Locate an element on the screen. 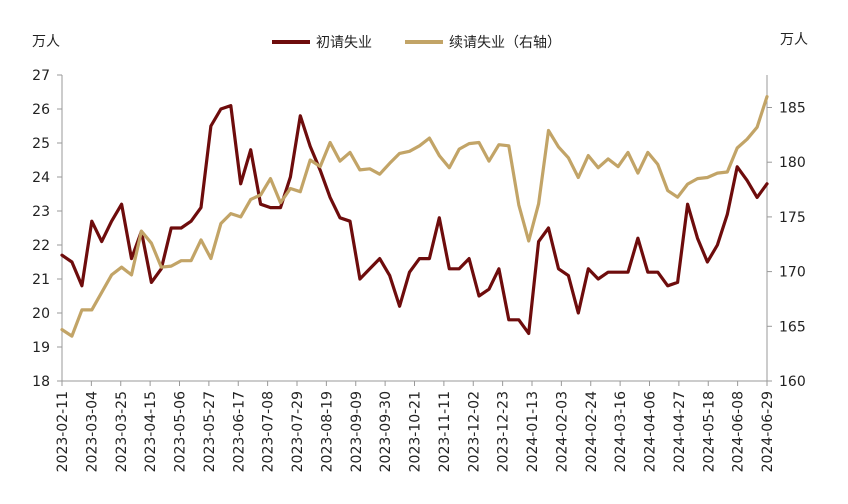 The height and width of the screenshot is (504, 848). x-tick-label: 2024-02-03 is located at coordinates (562, 431).